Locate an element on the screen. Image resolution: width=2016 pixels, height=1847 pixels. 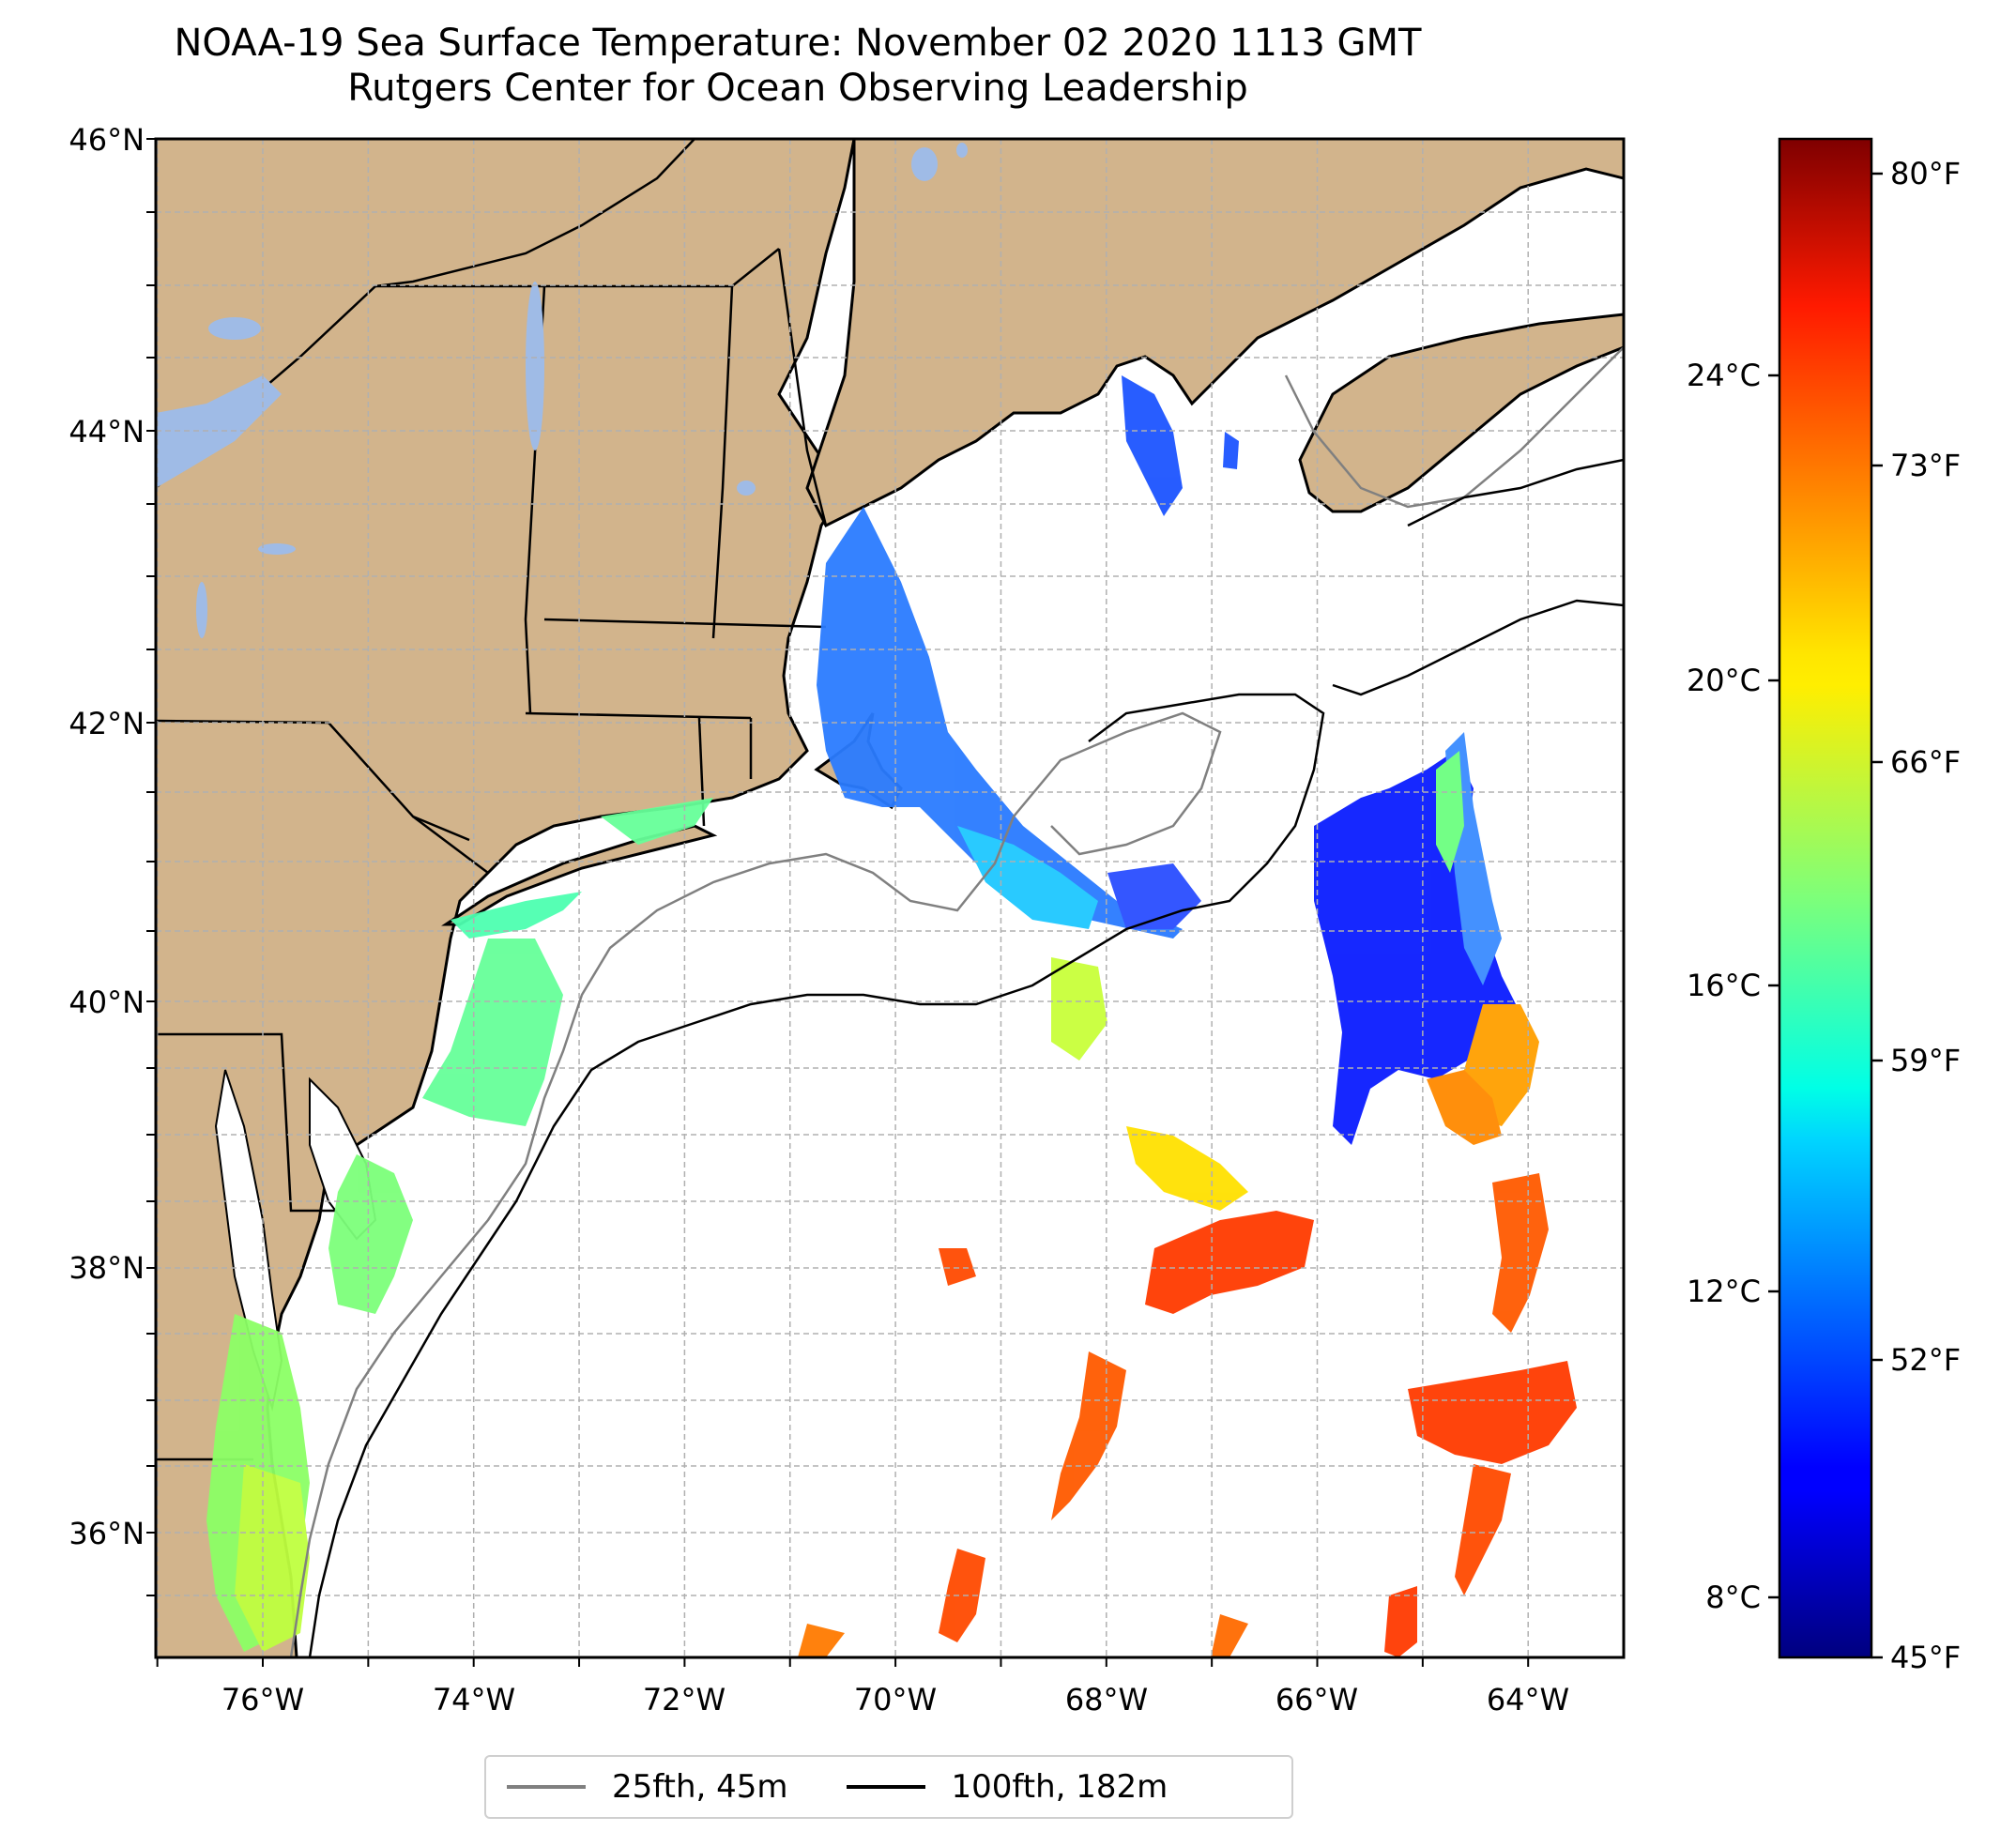
isobath-legend: 25fth, 45m 100fth, 182m is located at coordinates (888, 1787).